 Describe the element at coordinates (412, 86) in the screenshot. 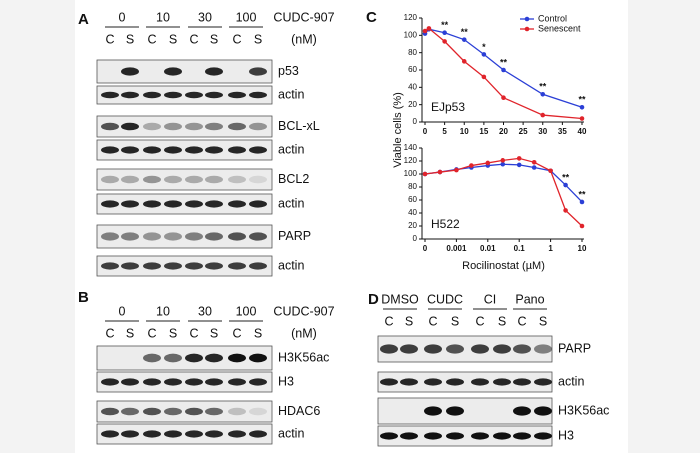

I see `y-tick-label: 40` at that location.